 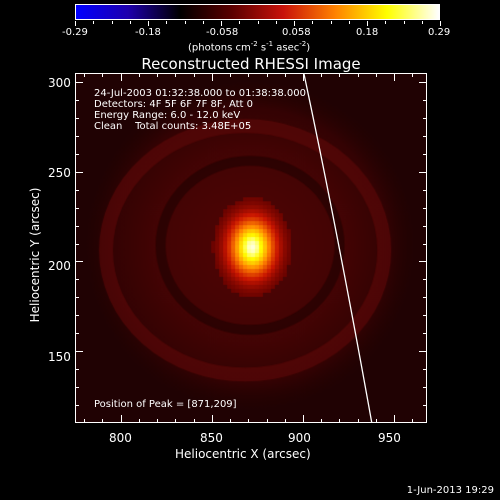 What do you see at coordinates (389, 438) in the screenshot?
I see `x-tick-label: 950` at bounding box center [389, 438].